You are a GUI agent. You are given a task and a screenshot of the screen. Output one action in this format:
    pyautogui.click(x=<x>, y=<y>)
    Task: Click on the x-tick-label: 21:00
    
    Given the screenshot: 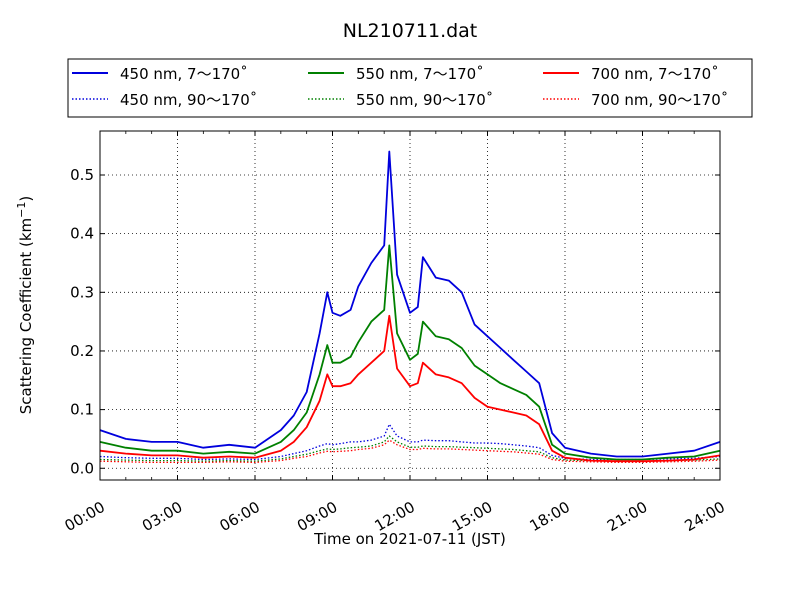 What is the action you would take?
    pyautogui.click(x=627, y=516)
    